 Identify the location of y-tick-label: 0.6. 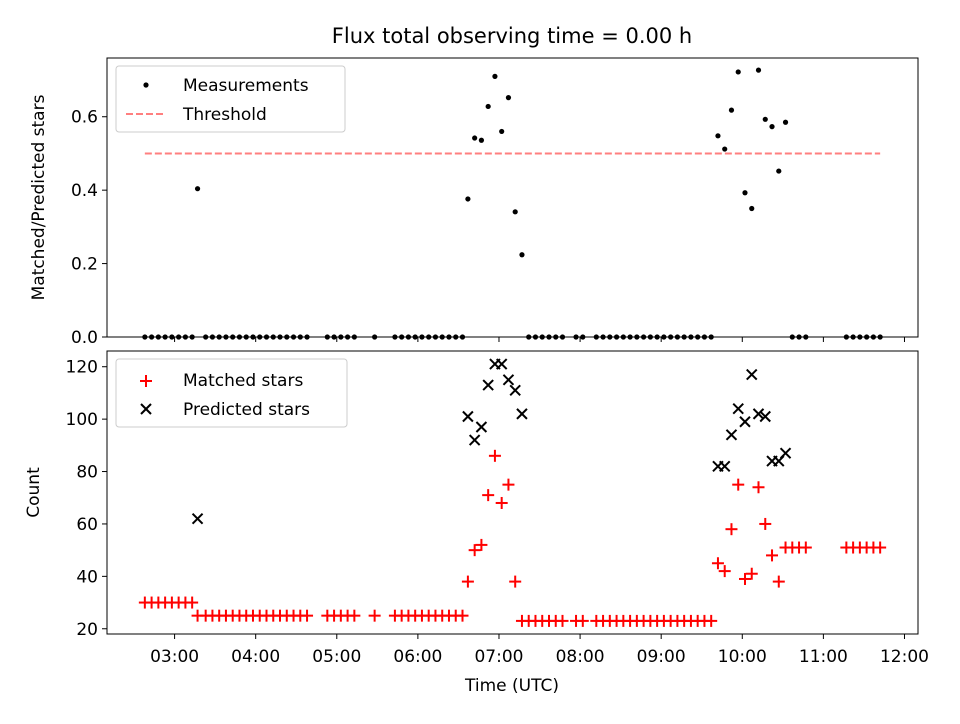
(84, 118).